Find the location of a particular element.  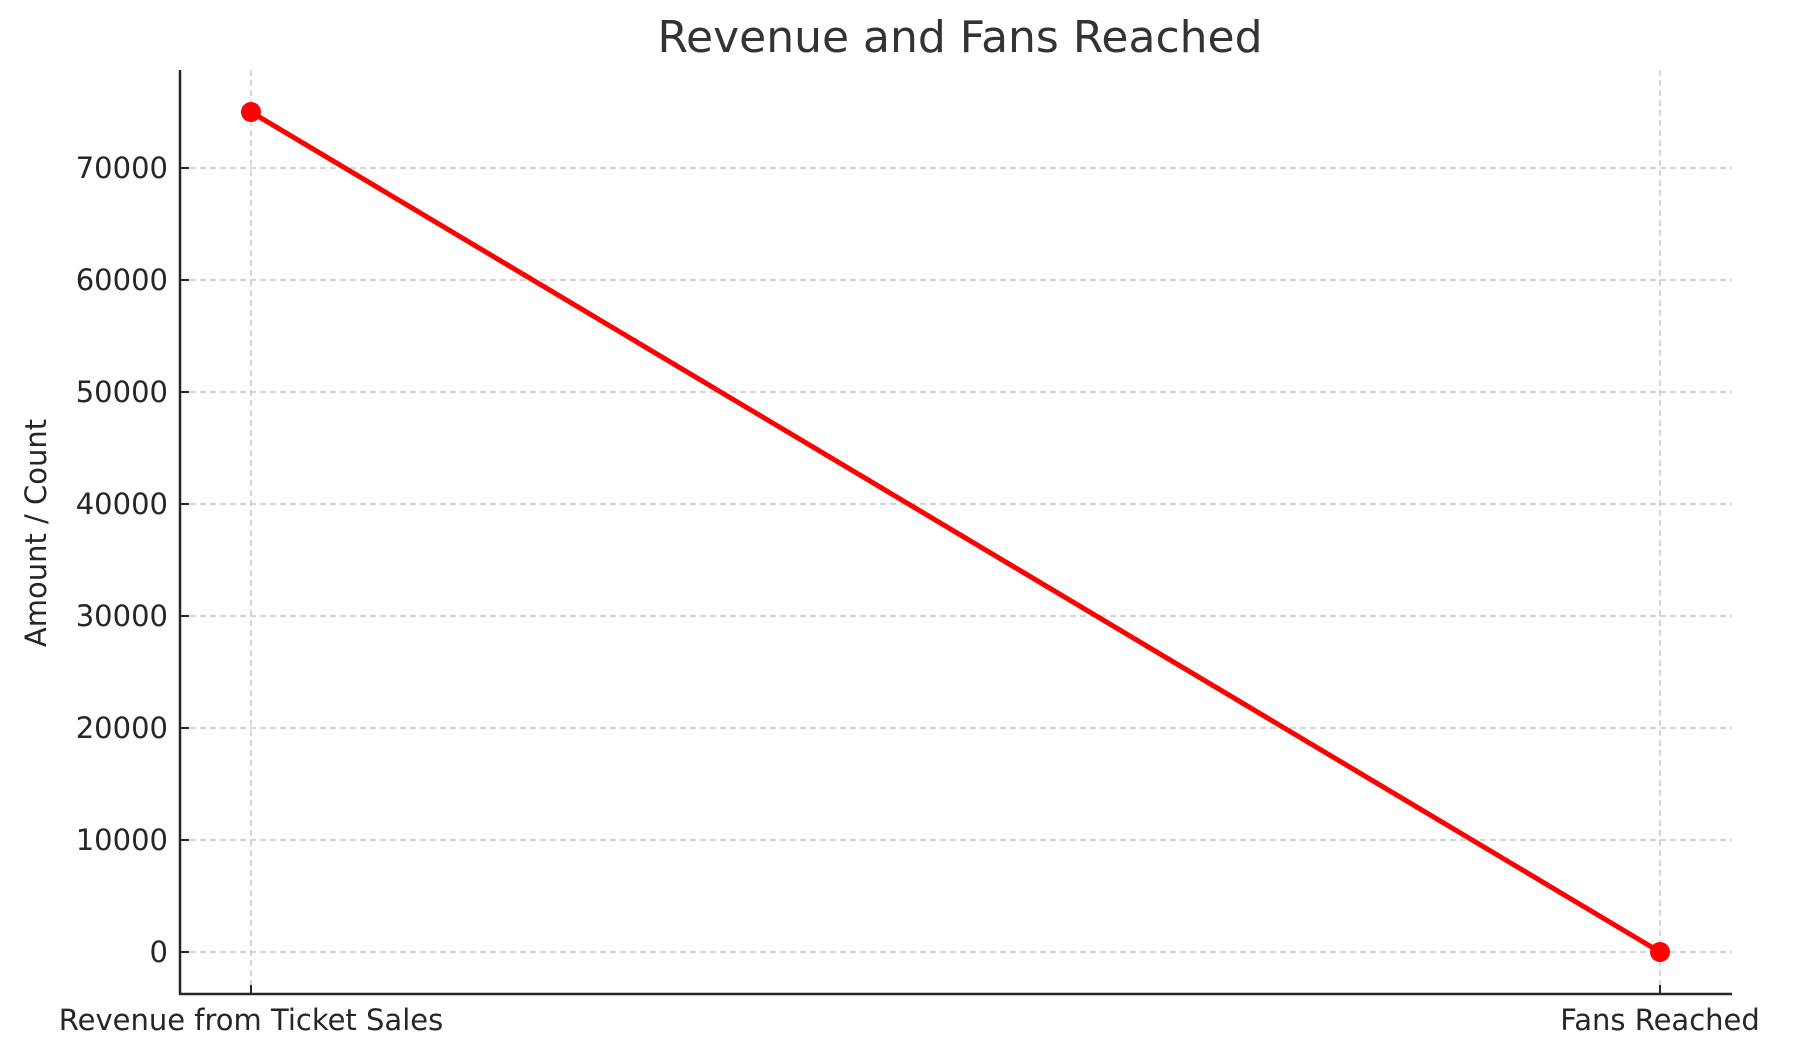

y-tick-label: 20000 is located at coordinates (122, 728).